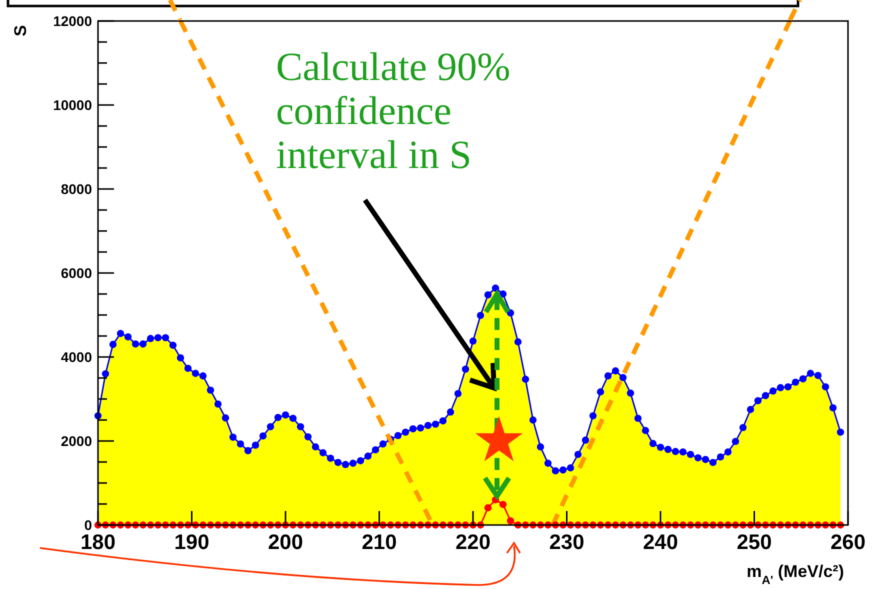  I want to click on x-tick-label: 220, so click(473, 542).